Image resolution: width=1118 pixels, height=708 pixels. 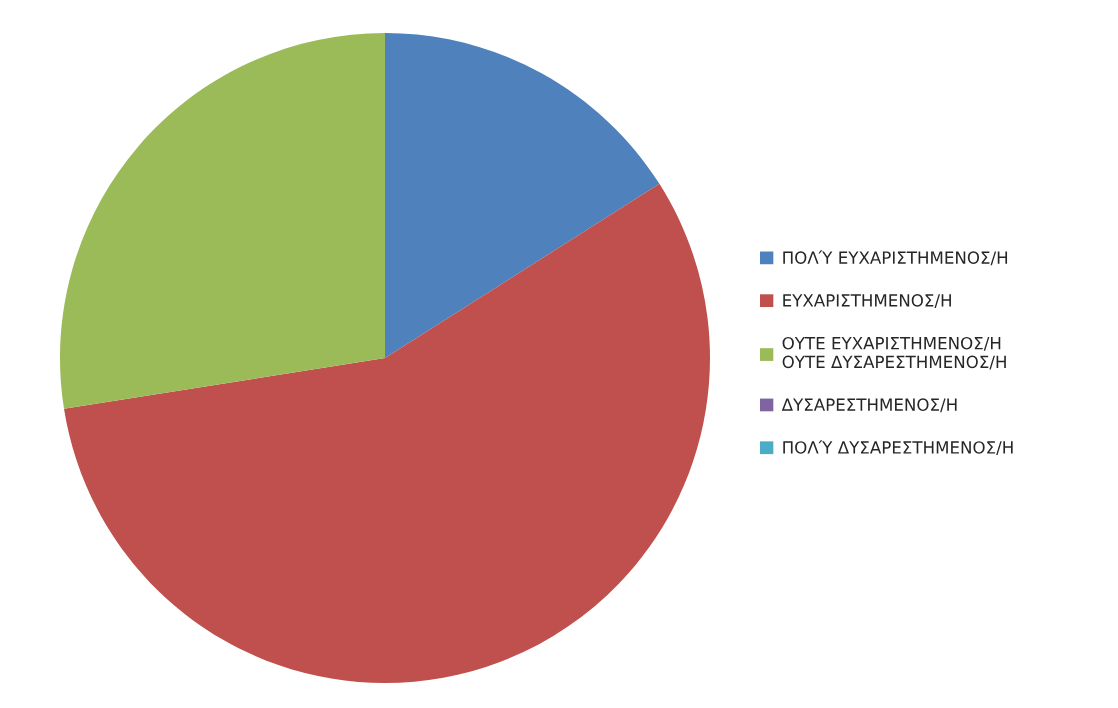 What do you see at coordinates (869, 405) in the screenshot?
I see `legend-label: ΔΥΣΑΡΕΣΤΗΜΕΝΟΣ/Η` at bounding box center [869, 405].